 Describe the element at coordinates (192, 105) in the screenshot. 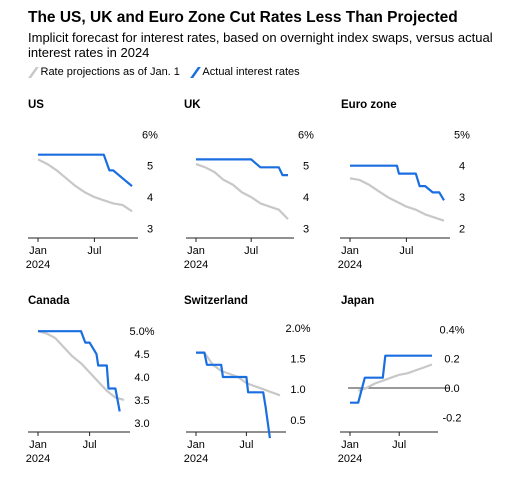

I see `panel-title-uk: UK` at that location.